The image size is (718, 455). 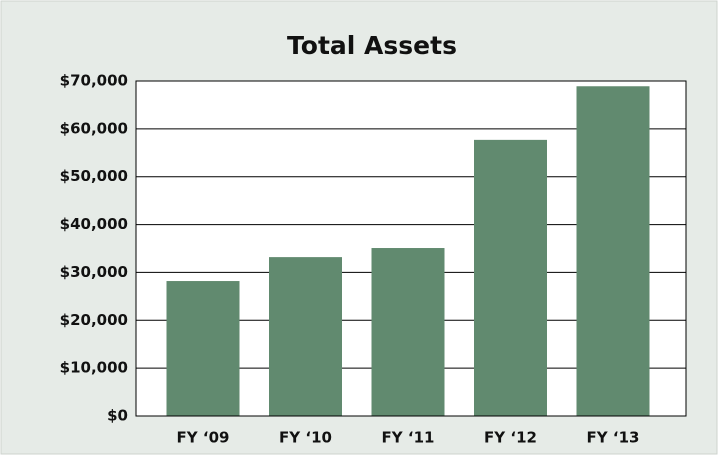 What do you see at coordinates (305, 438) in the screenshot?
I see `x-tick-label: FY ‘10` at bounding box center [305, 438].